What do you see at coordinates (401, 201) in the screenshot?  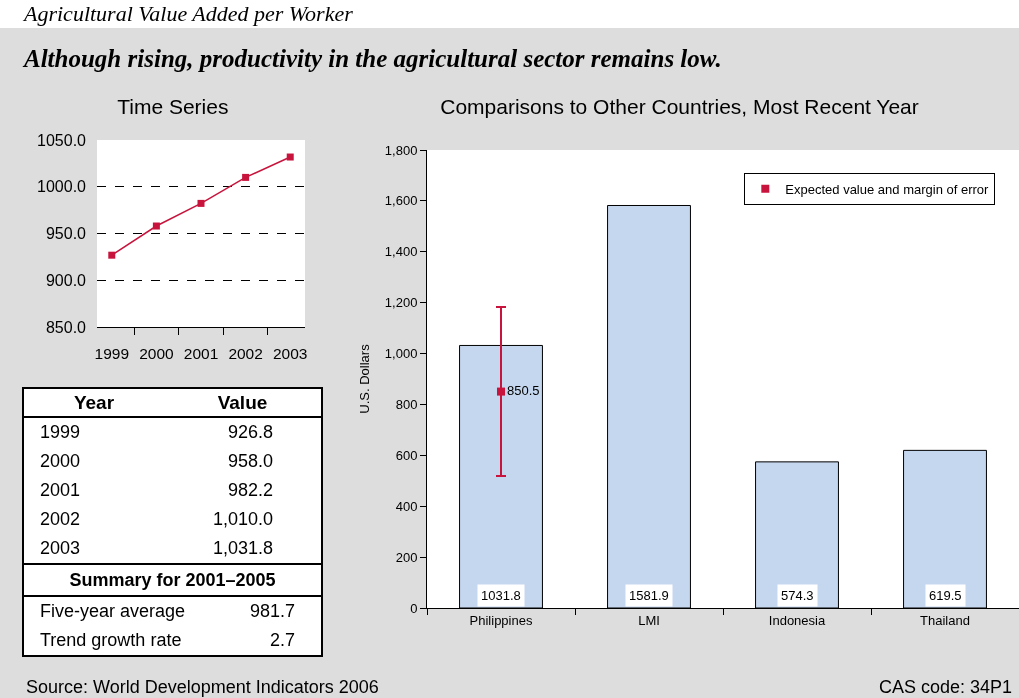 I see `y-tick-label: 1,600` at bounding box center [401, 201].